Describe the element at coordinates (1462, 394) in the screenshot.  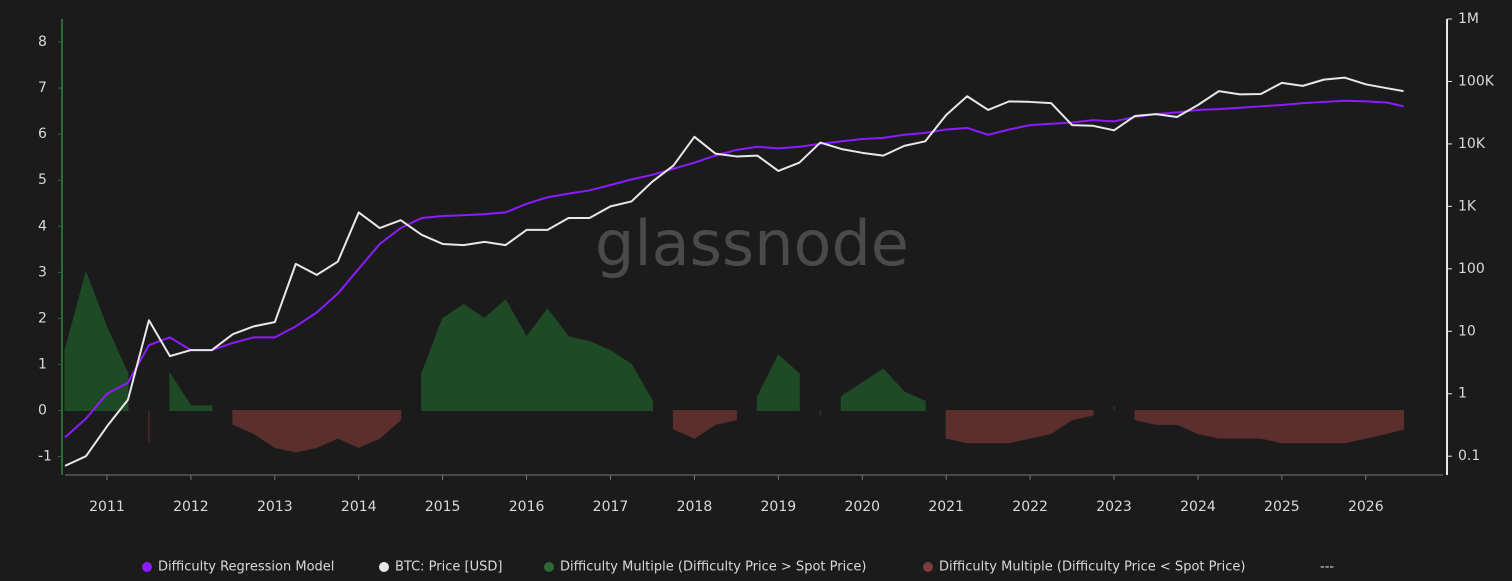
I see `y2-tick-label: 1` at that location.